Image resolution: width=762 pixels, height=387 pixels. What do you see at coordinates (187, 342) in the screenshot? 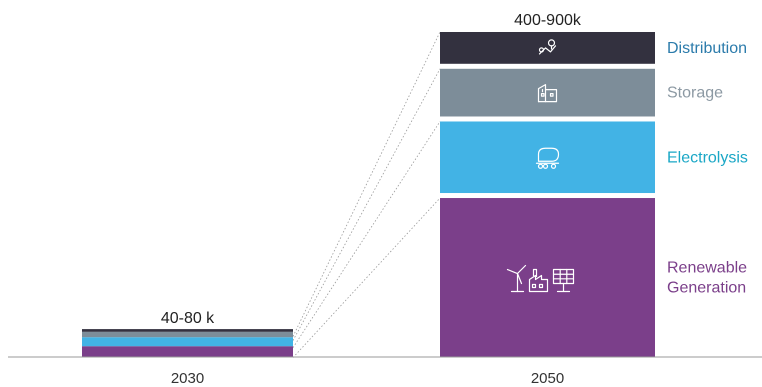
I see `bar-2030-electrolysis` at bounding box center [187, 342].